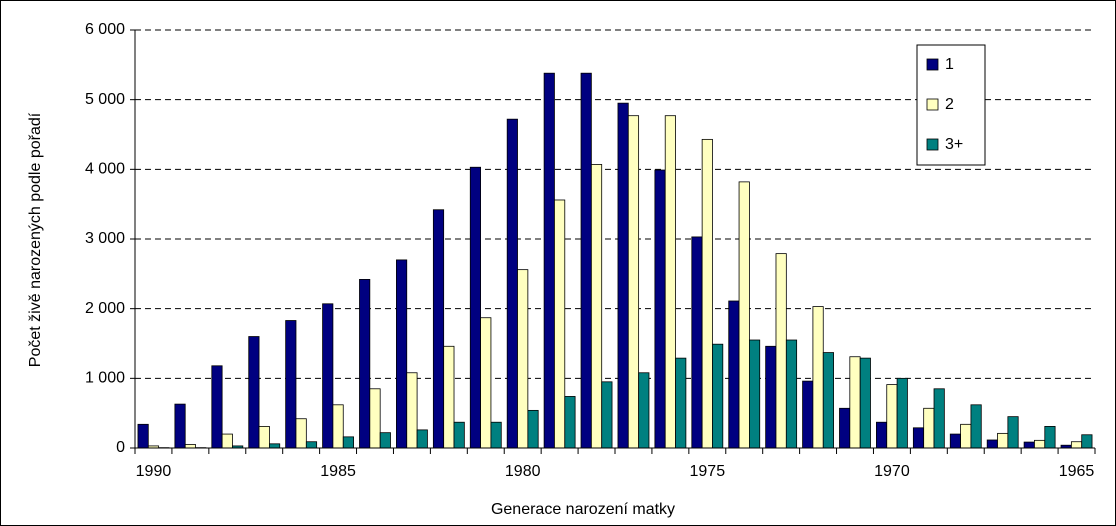 This screenshot has height=526, width=1116. Describe the element at coordinates (35, 239) in the screenshot. I see `y-axis-label: Počet živě narozených podle pořadí` at that location.